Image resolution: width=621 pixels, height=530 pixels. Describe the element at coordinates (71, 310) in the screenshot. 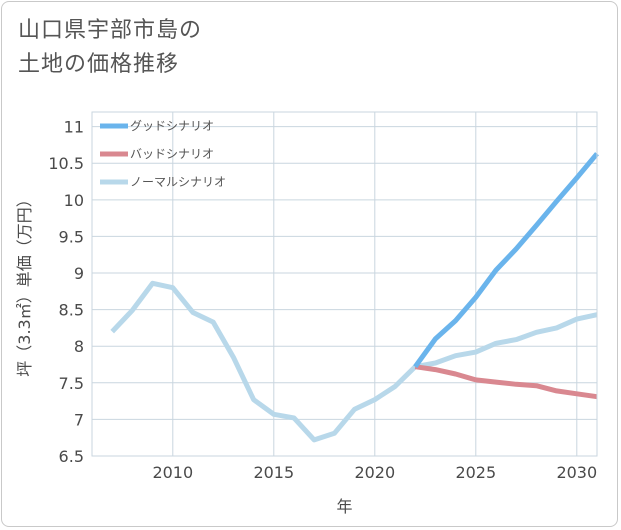

I see `y-tick-label: 8.5` at that location.